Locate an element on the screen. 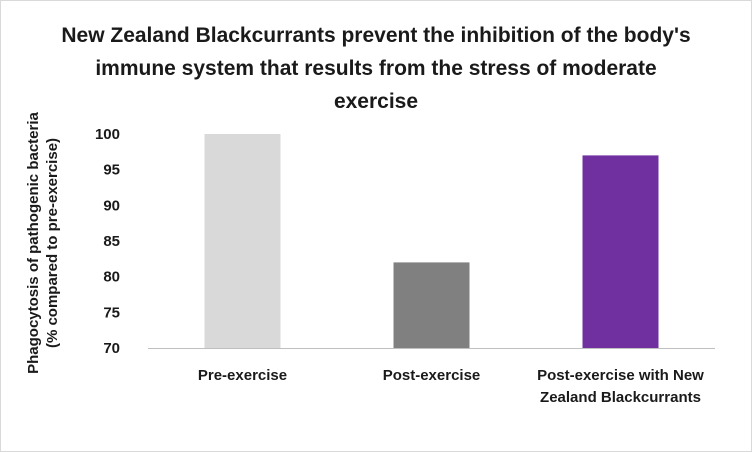 The width and height of the screenshot is (752, 452). y-tick-label: 70 is located at coordinates (111, 348).